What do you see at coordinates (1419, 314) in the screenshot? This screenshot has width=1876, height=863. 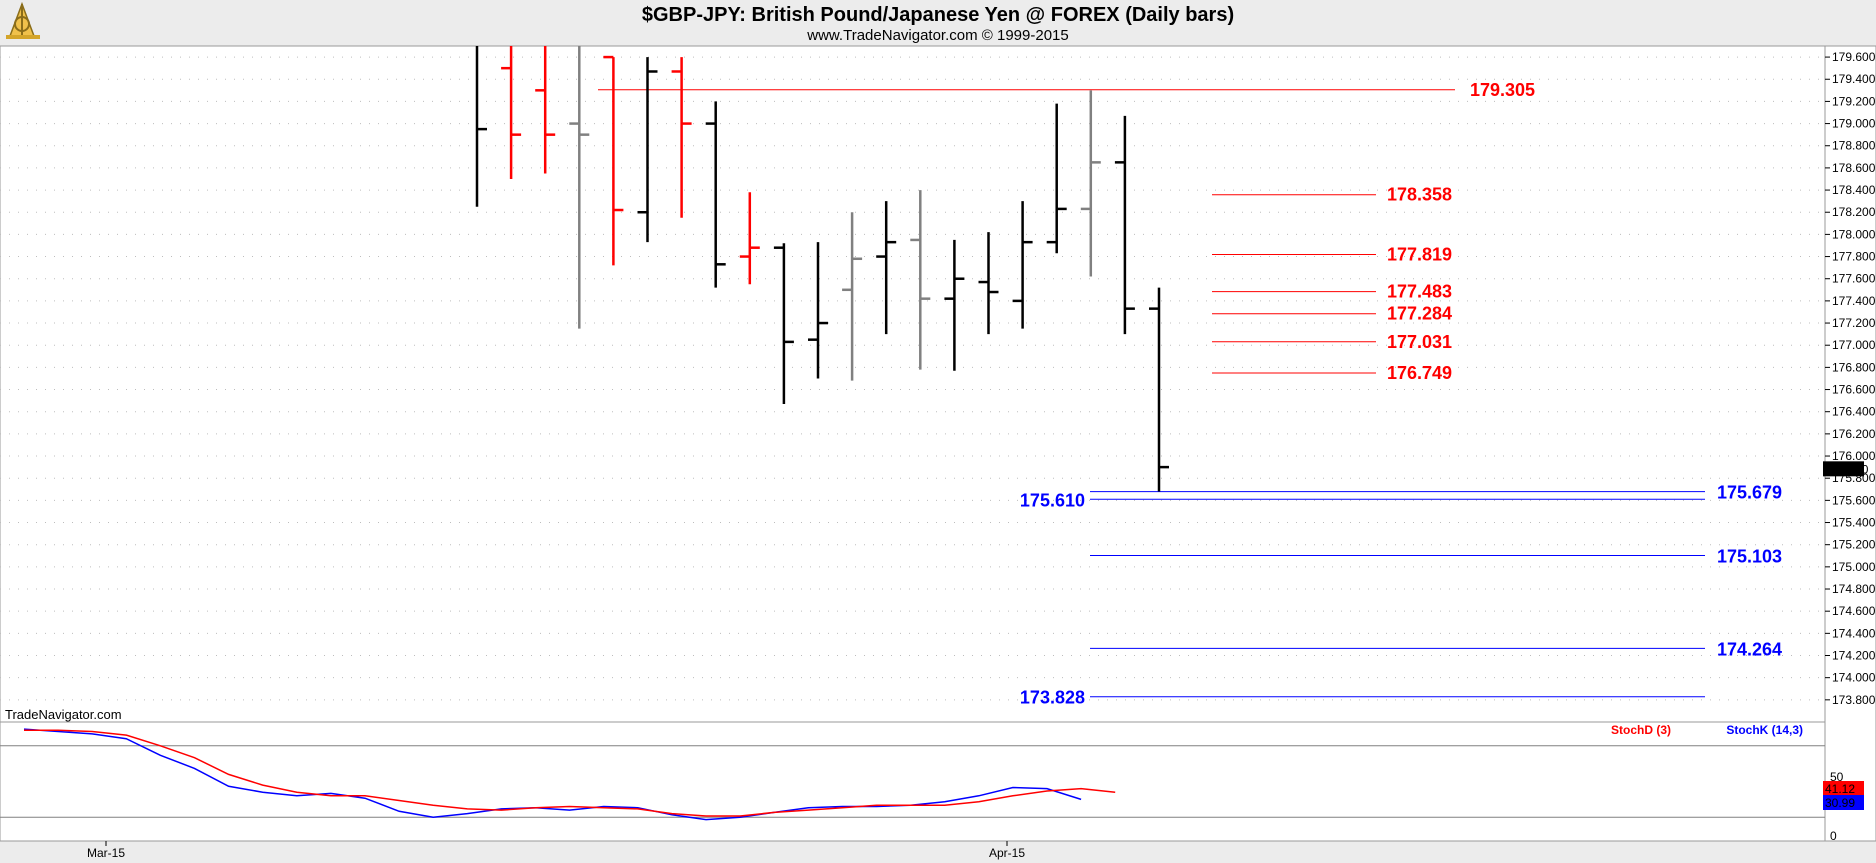 I see `resistance-label-4: 177.284` at bounding box center [1419, 314].